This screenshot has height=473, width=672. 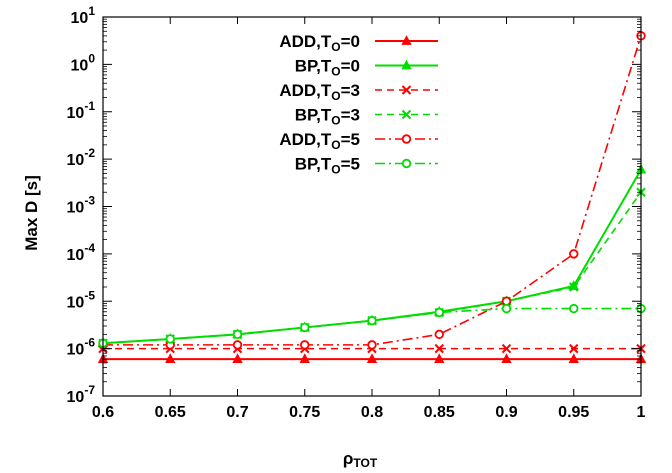 I want to click on legend-entry-5: ADD,TO=5, so click(x=358, y=141).